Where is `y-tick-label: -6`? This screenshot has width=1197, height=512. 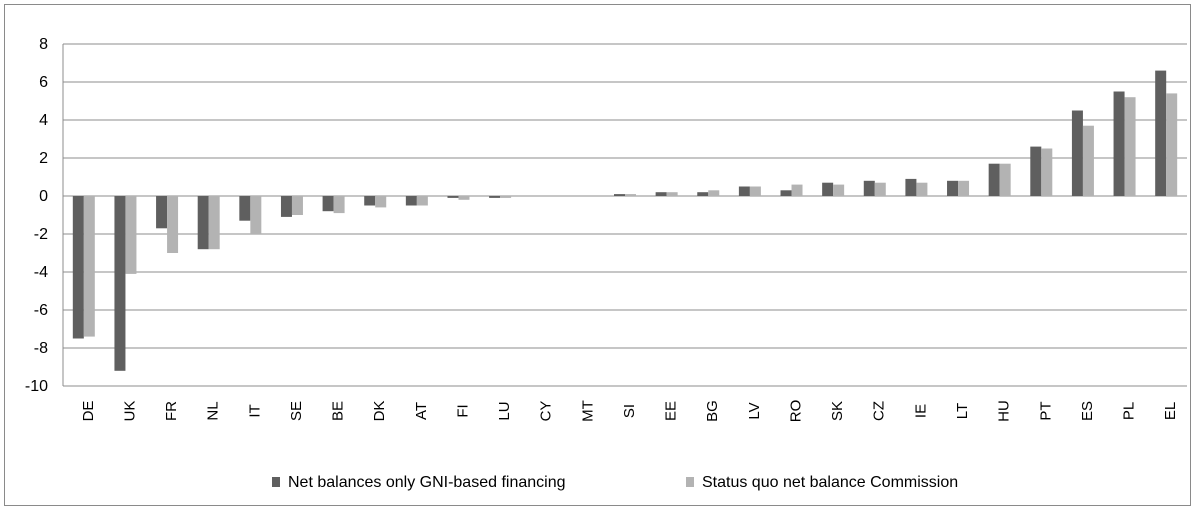 y-tick-label: -6 is located at coordinates (41, 310).